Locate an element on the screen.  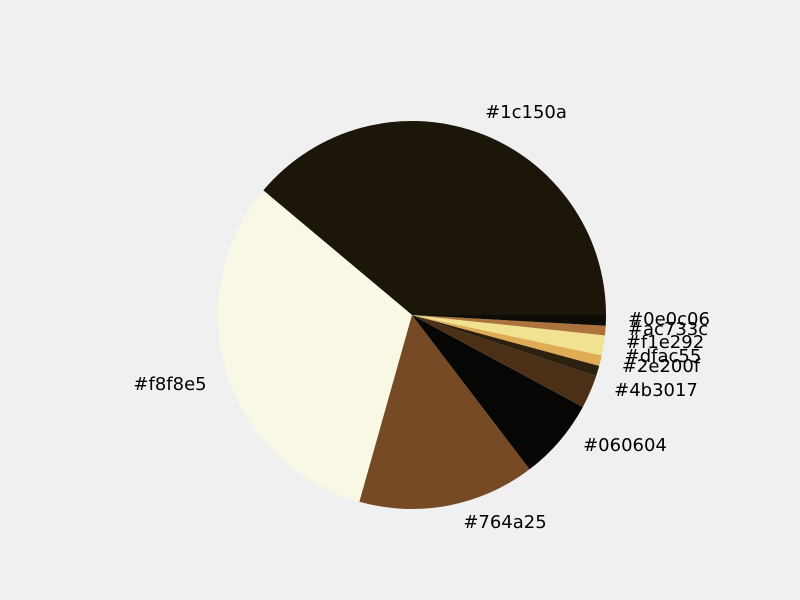
slice-label: #060604 is located at coordinates (625, 445).